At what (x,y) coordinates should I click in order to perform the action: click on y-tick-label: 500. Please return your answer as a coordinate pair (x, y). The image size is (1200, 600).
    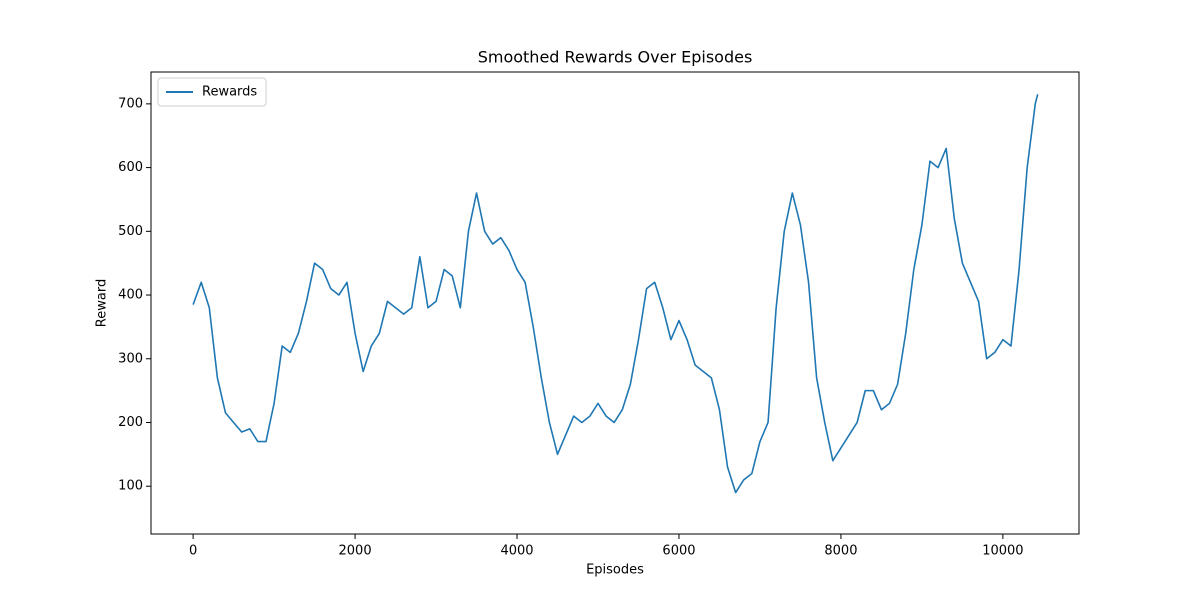
    Looking at the image, I should click on (130, 231).